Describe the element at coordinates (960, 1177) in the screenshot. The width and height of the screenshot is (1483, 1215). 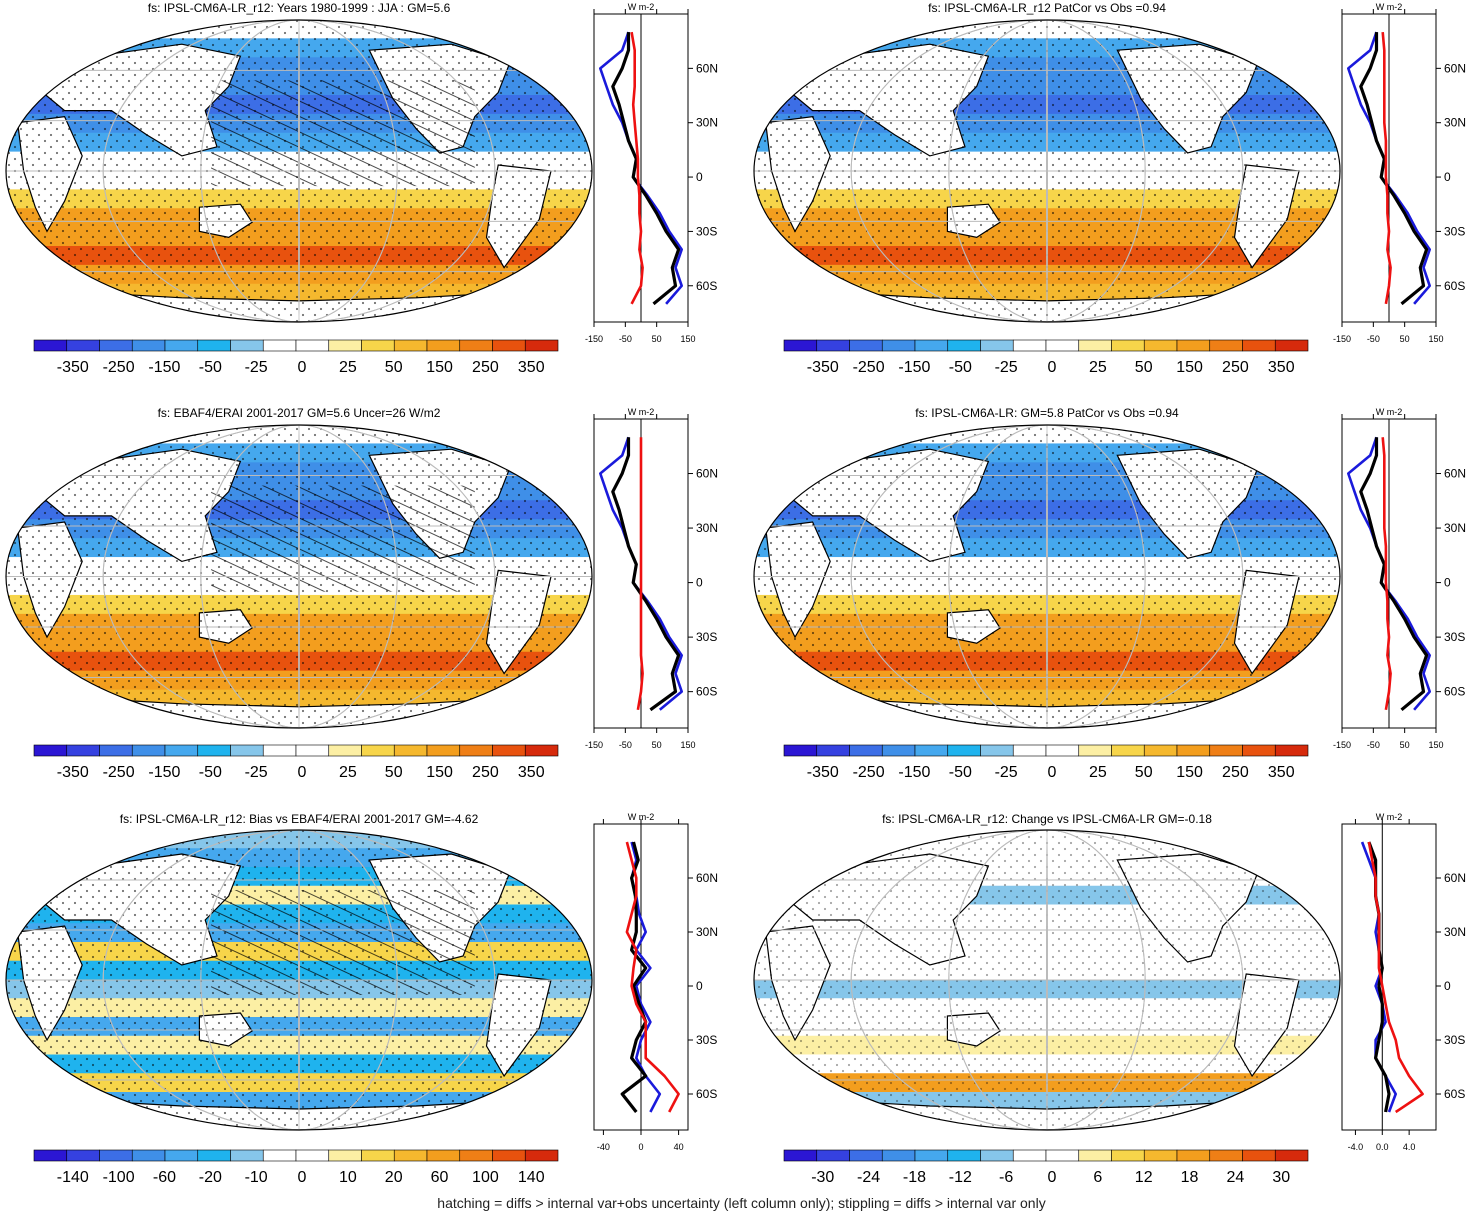
I see `colorbar-tick-label: -12` at that location.